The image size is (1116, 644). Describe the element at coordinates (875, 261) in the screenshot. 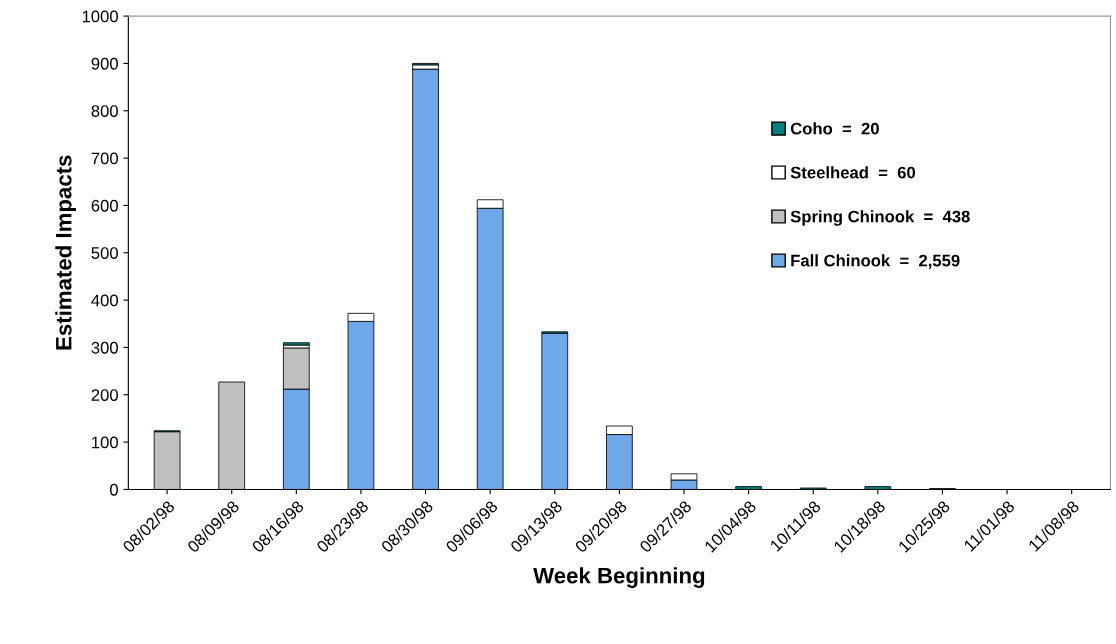

I see `legend-label: Fall Chinook = 2,559` at that location.